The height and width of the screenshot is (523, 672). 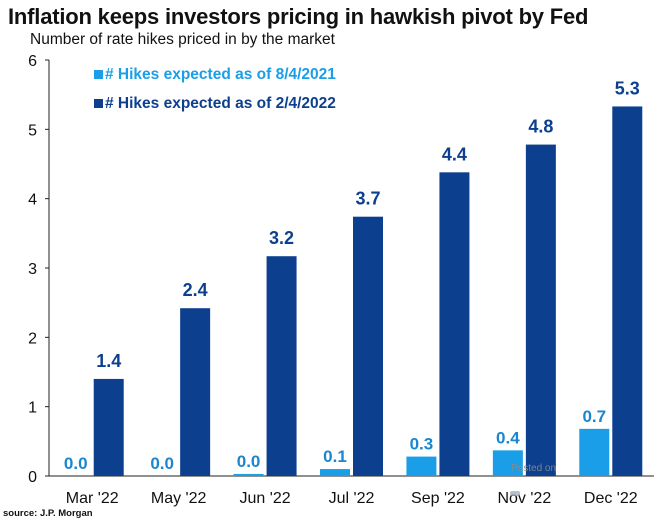 I want to click on y-tick-label: 4, so click(x=32, y=200).